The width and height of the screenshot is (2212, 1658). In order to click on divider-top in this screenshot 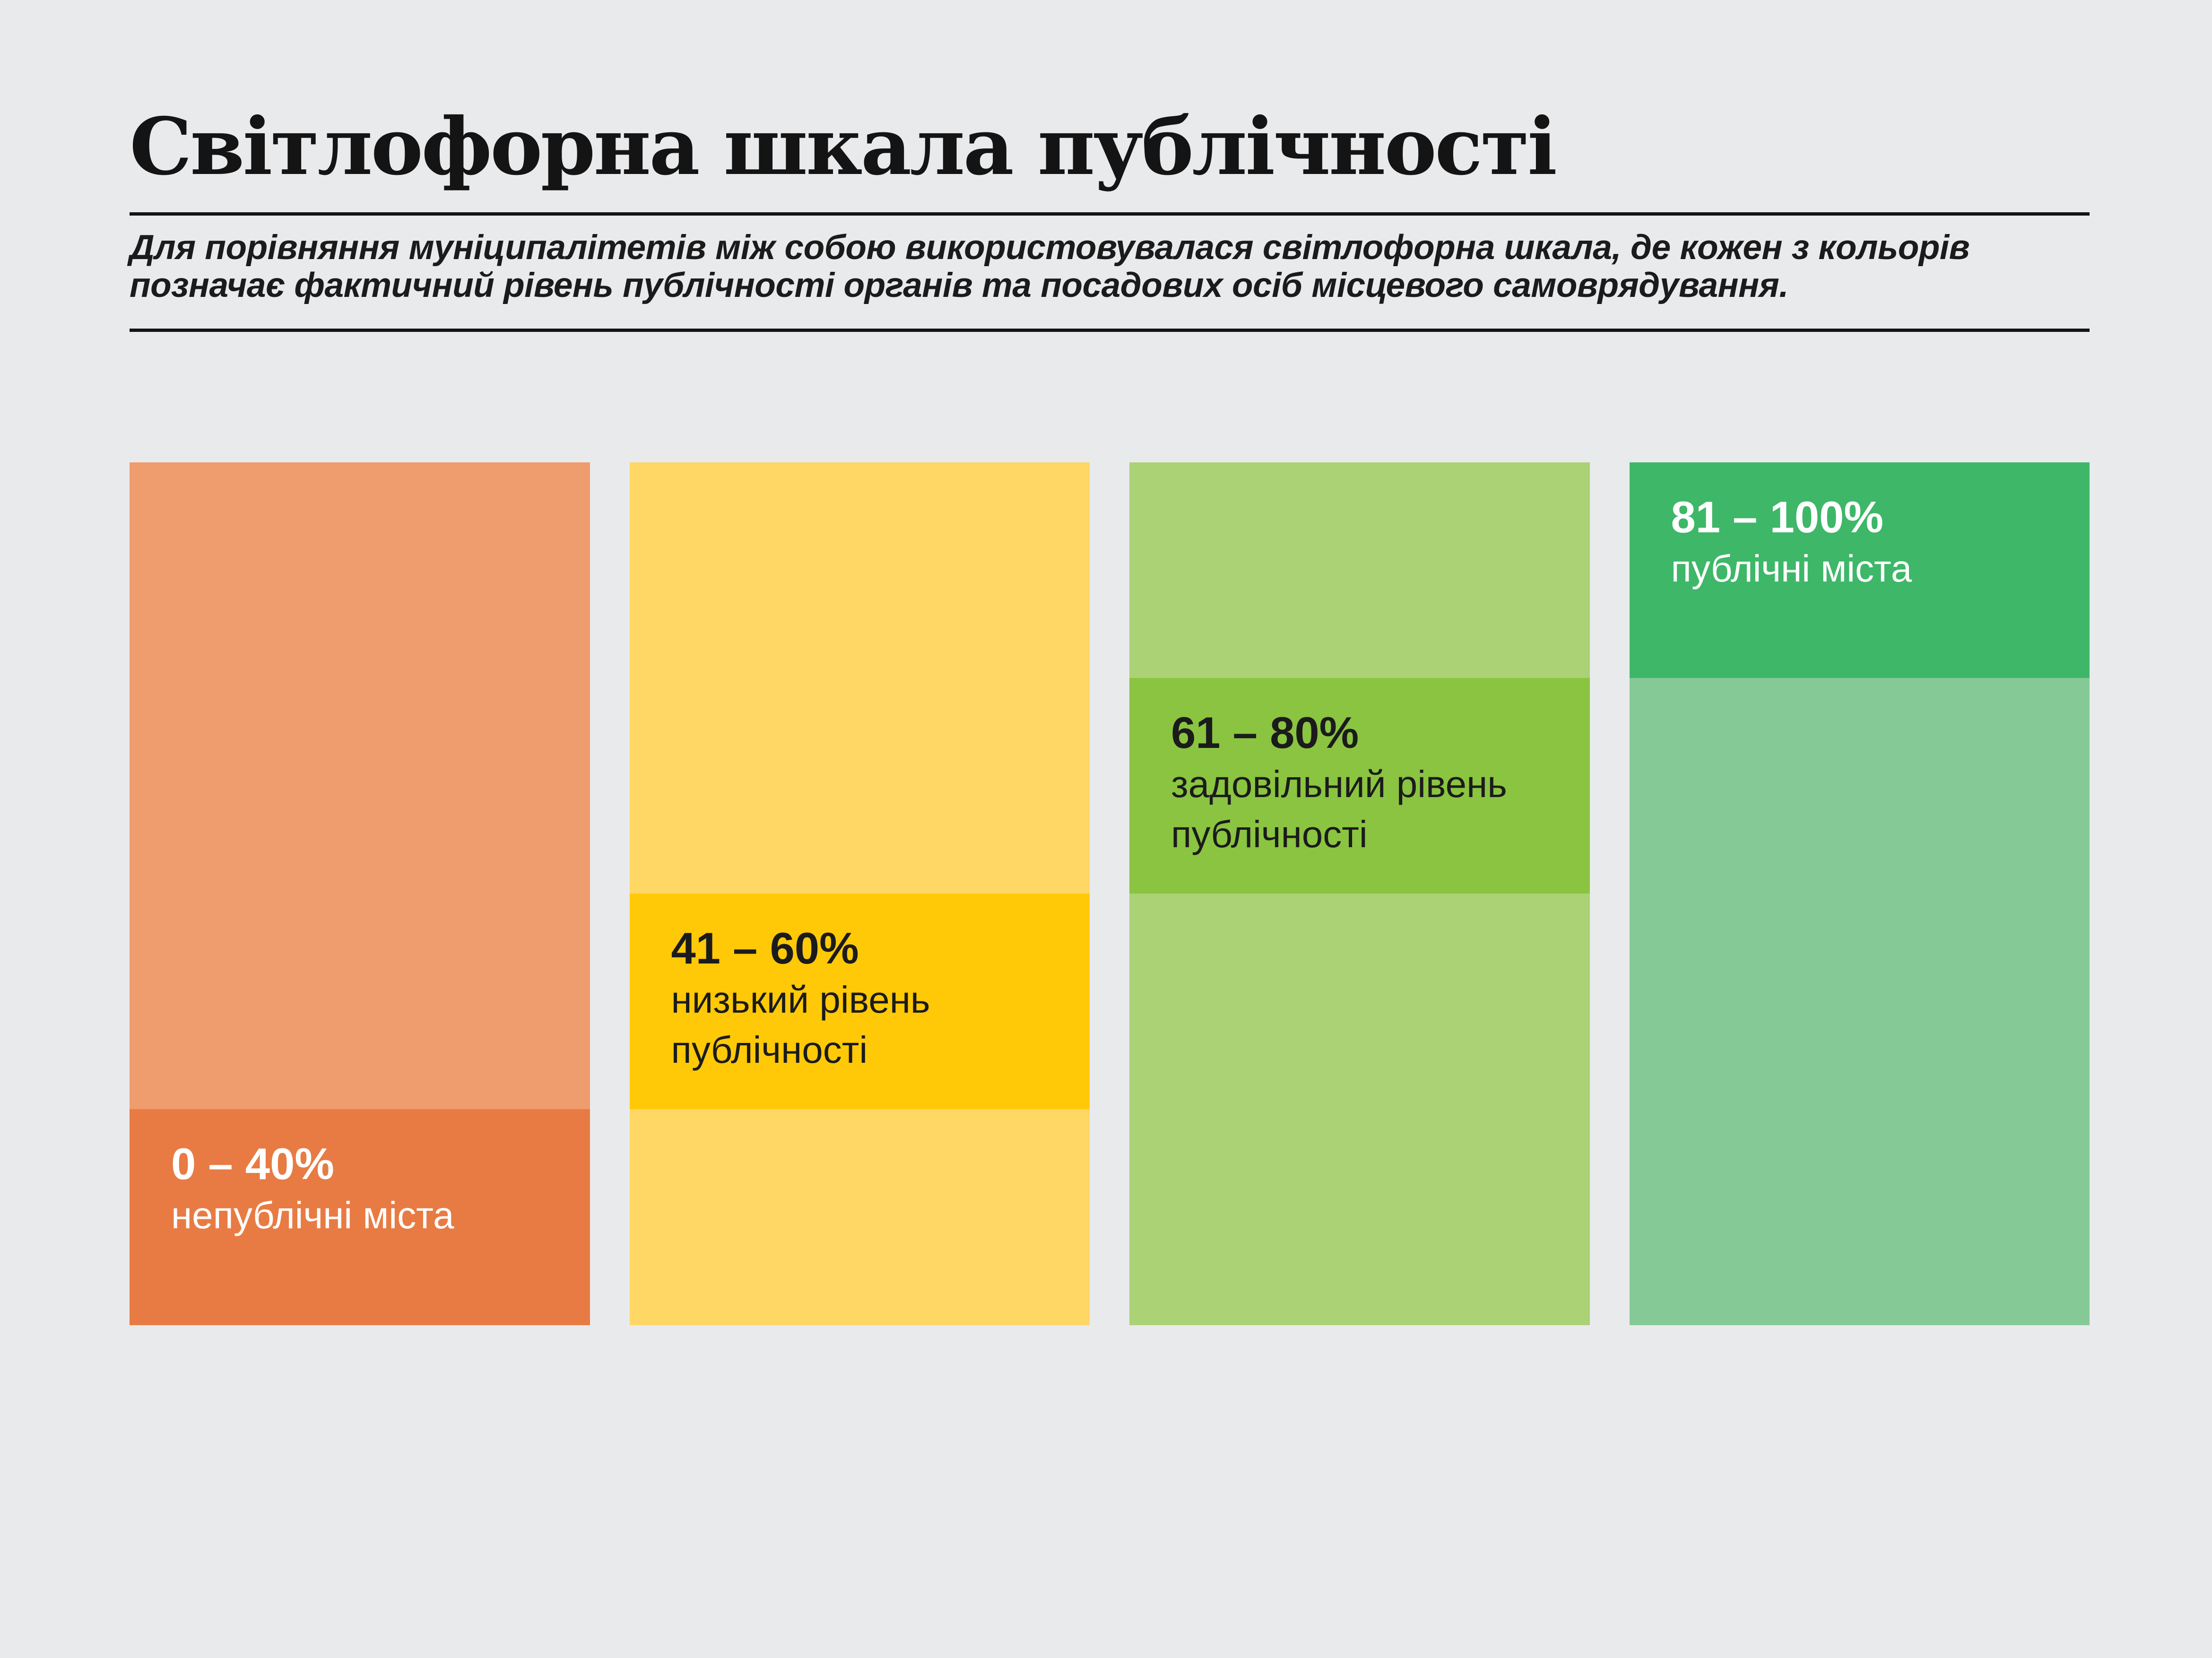, I will do `click(1110, 214)`.